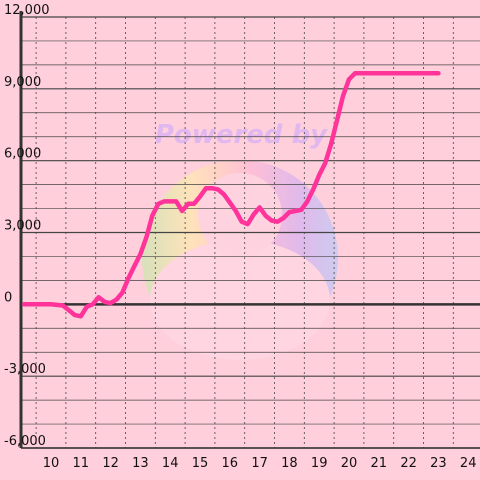 Image resolution: width=480 pixels, height=480 pixels. I want to click on x-tick-label: 16, so click(230, 463).